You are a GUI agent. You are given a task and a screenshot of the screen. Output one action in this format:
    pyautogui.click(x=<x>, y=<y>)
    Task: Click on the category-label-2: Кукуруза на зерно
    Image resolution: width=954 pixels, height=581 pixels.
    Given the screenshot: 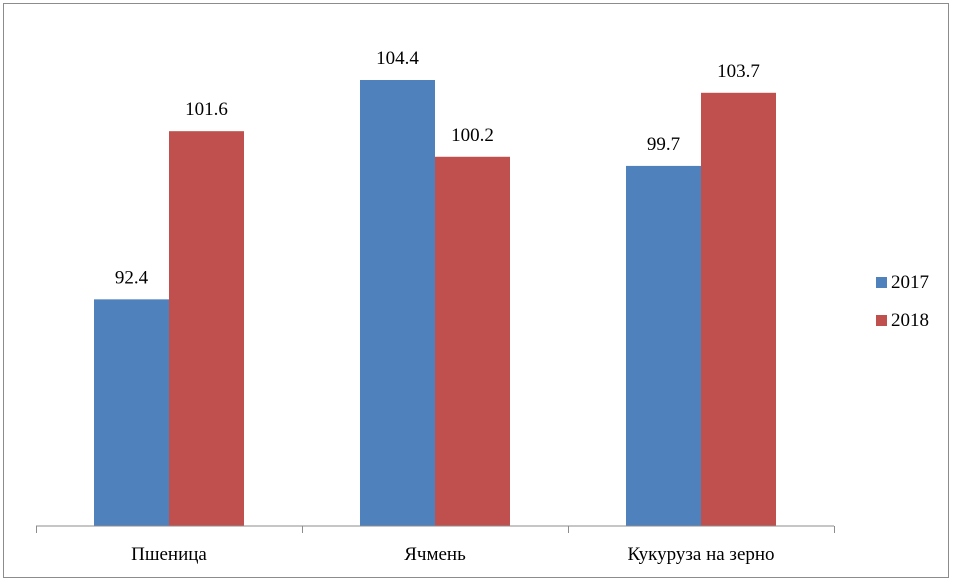 What is the action you would take?
    pyautogui.click(x=700, y=554)
    